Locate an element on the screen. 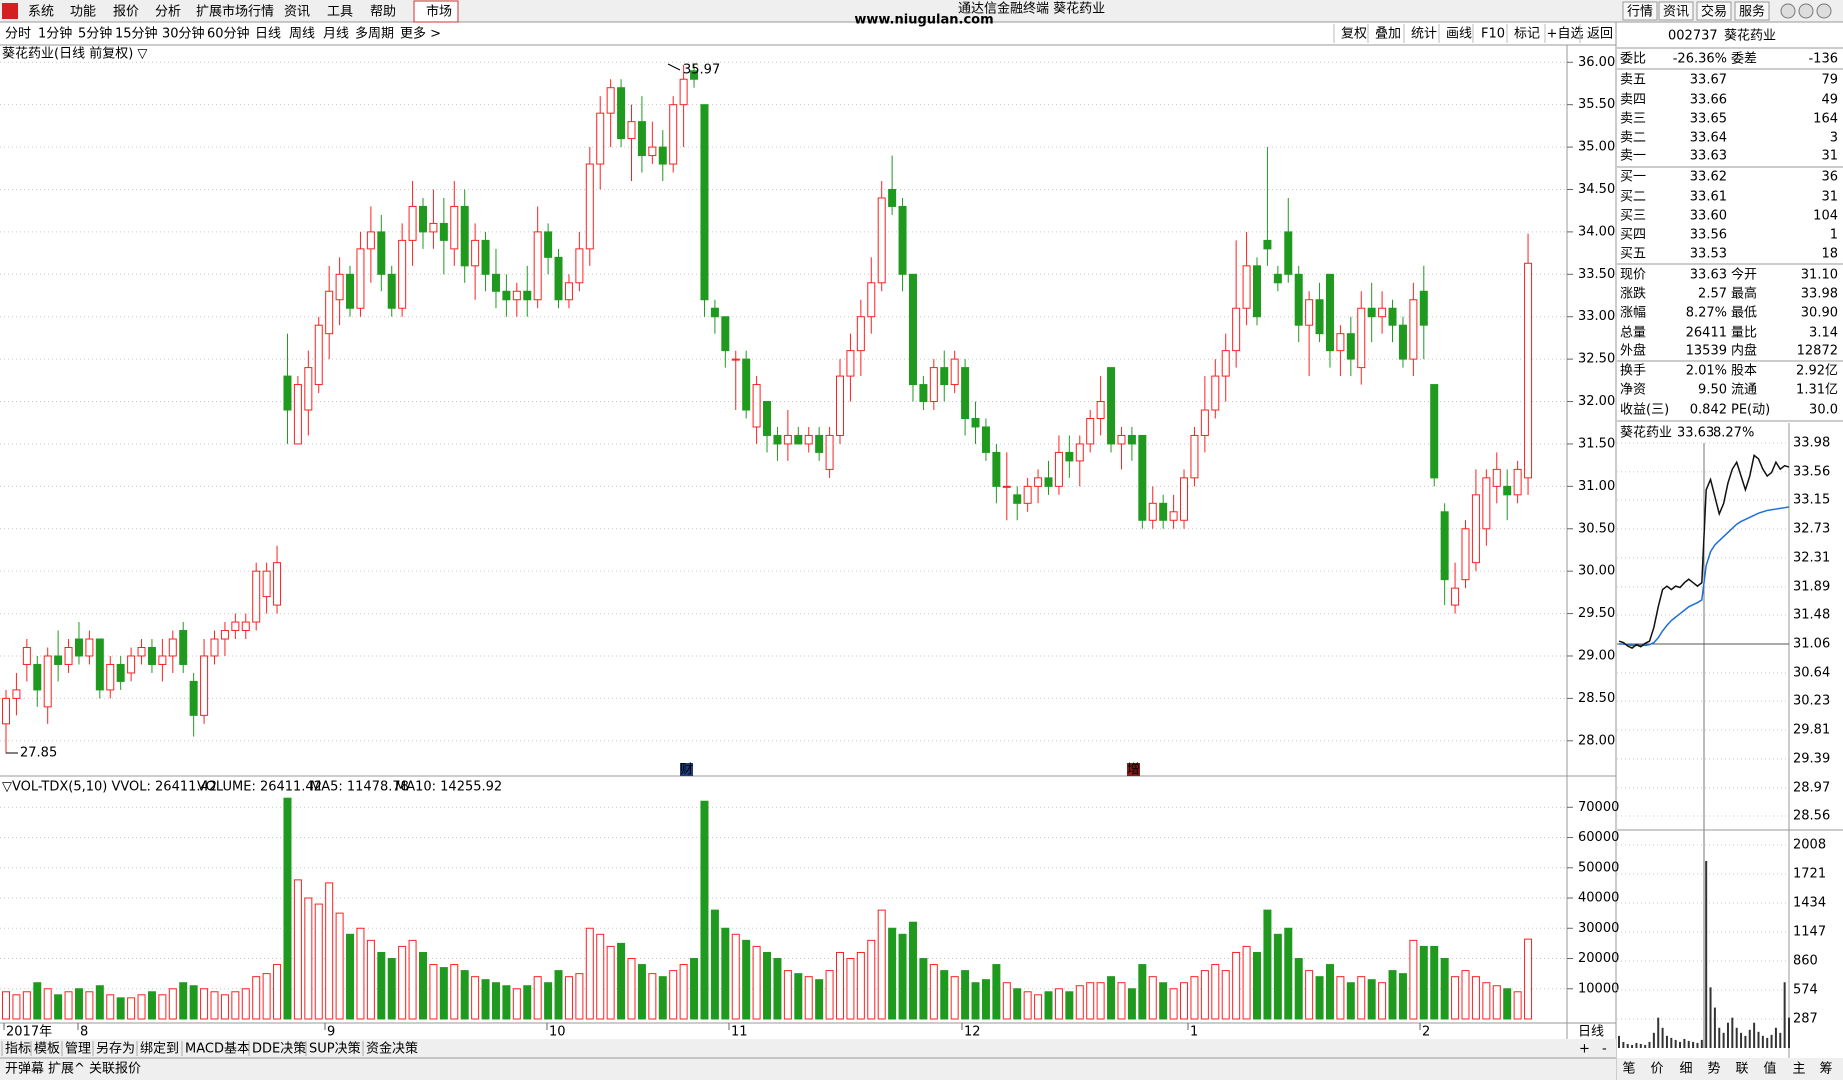  menu-item: 市场 is located at coordinates (439, 12).